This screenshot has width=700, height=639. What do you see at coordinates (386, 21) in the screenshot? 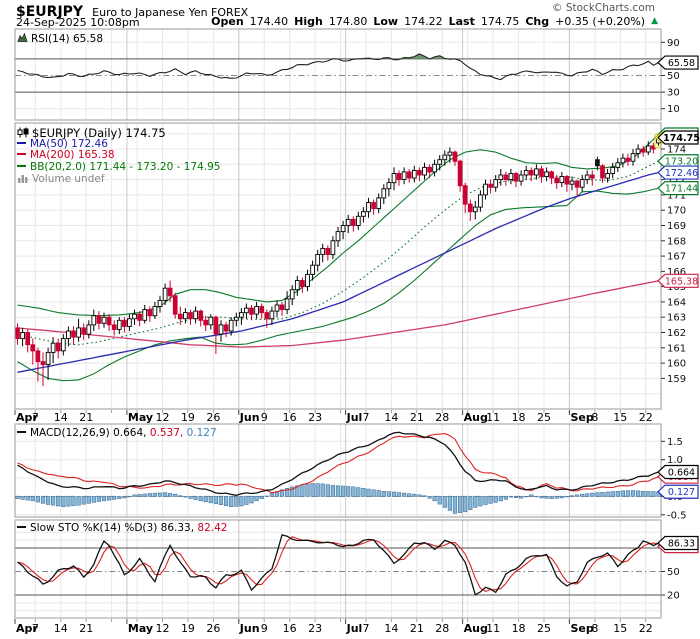
I see `quote-label: Low` at bounding box center [386, 21].